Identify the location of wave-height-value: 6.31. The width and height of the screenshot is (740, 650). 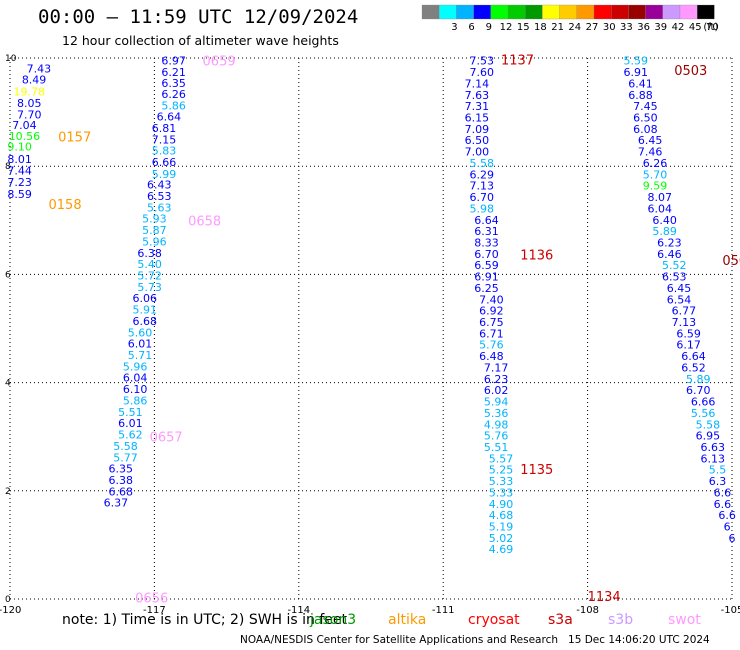
(486, 231).